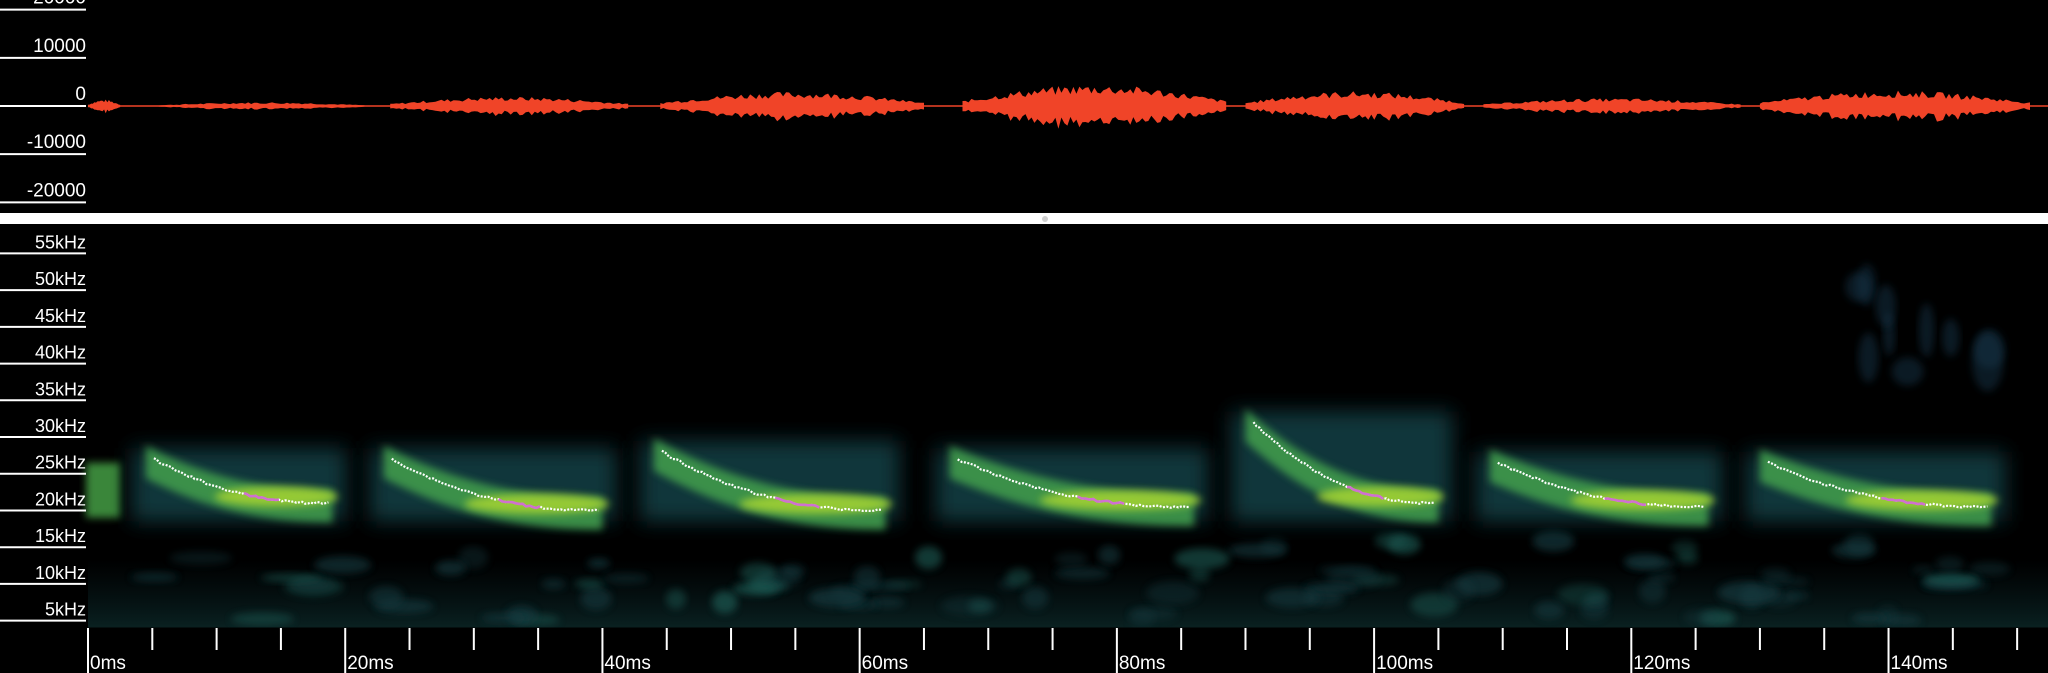 This screenshot has height=673, width=2048. Describe the element at coordinates (59, 4) in the screenshot. I see `waveform-y-tick-label: 20000` at that location.